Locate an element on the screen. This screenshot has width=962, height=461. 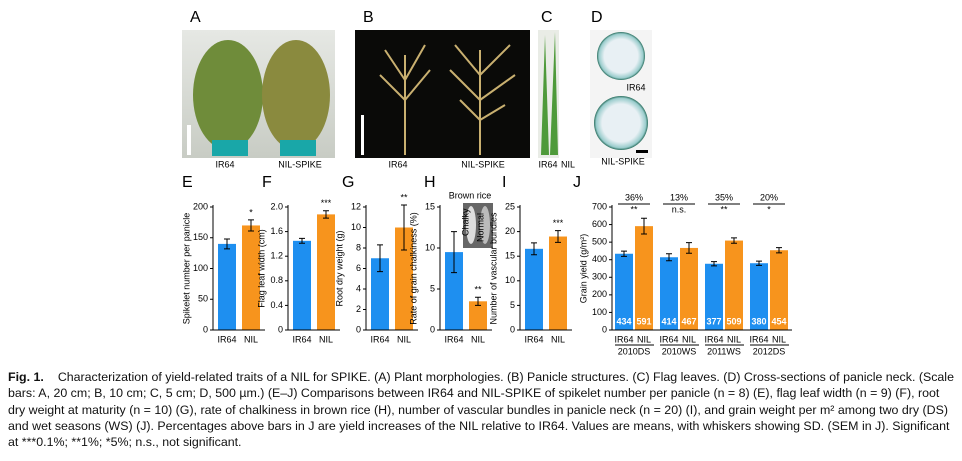
y-tick-label: 100 is located at coordinates (200, 268).